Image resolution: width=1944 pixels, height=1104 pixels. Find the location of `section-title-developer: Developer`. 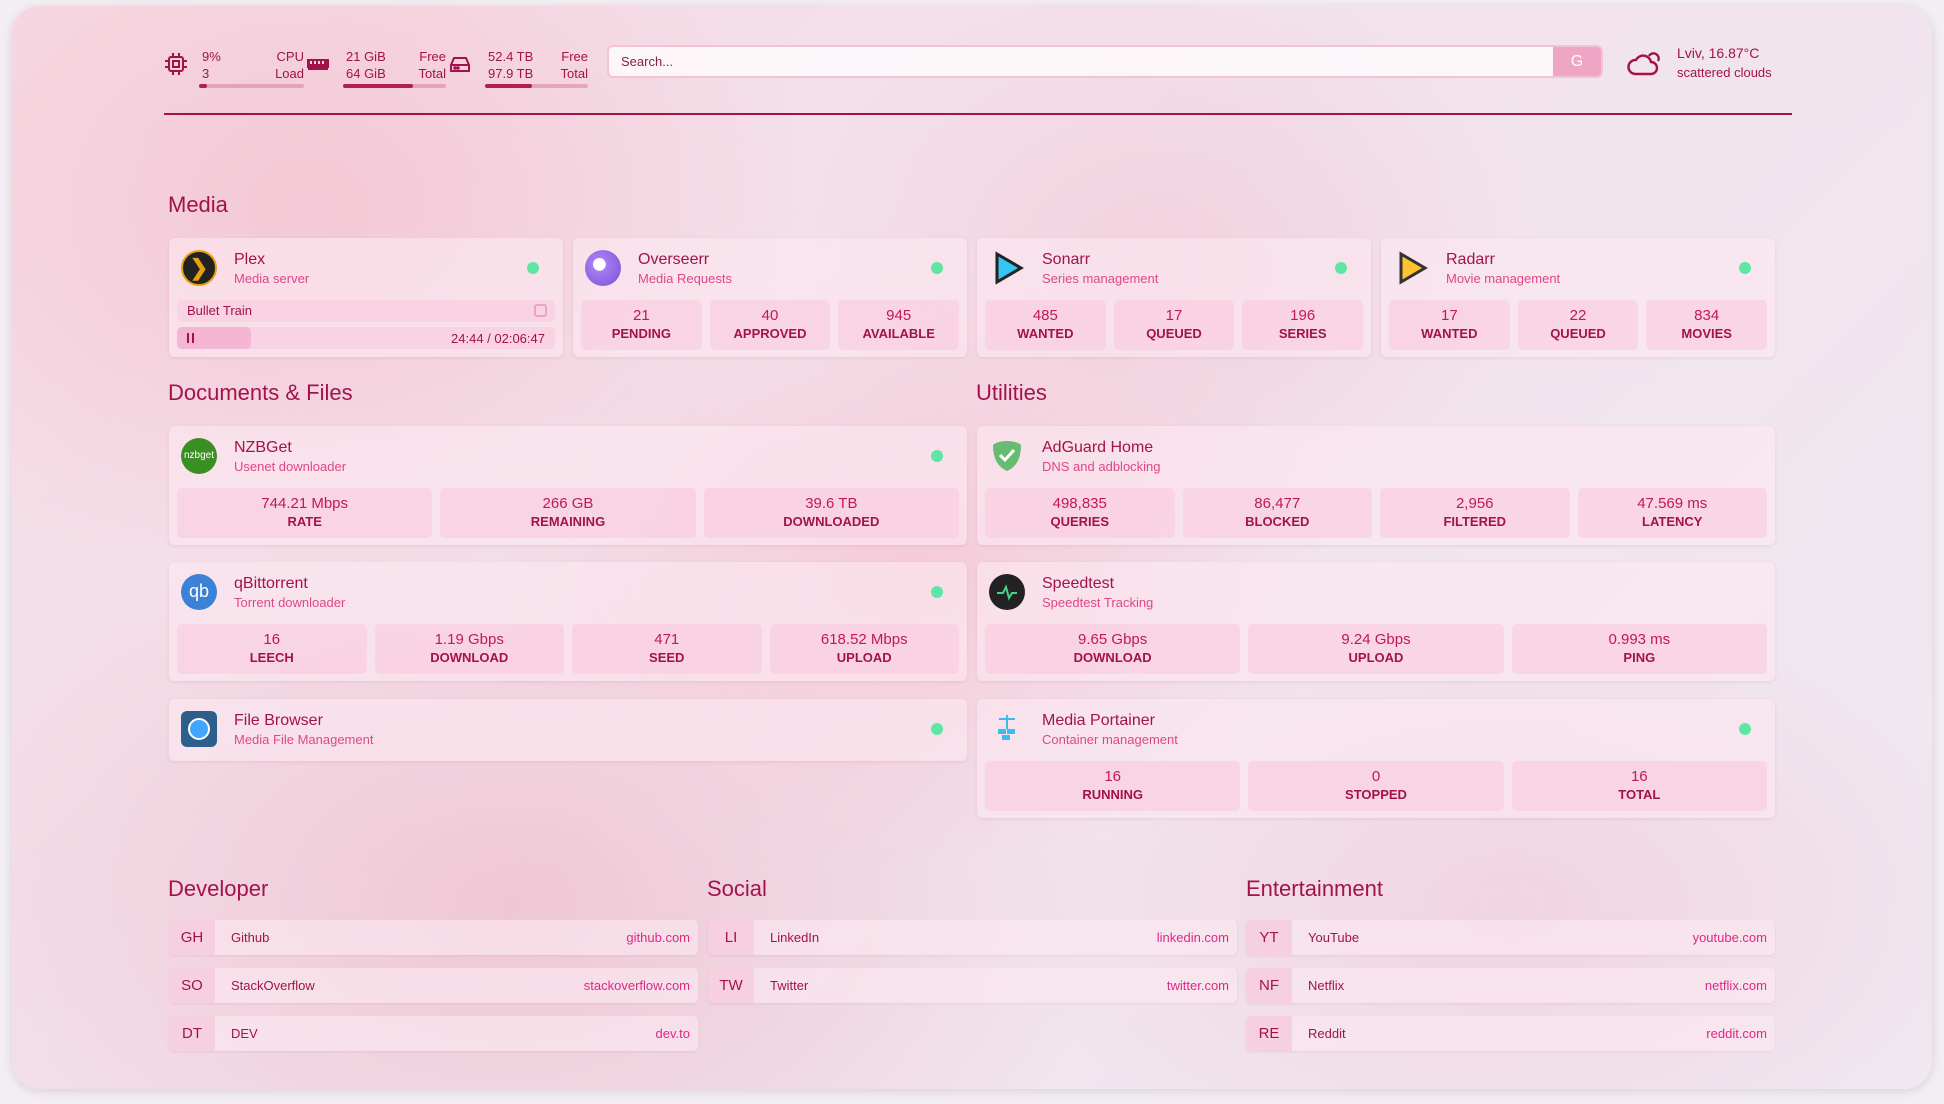

section-title-developer: Developer is located at coordinates (218, 888).